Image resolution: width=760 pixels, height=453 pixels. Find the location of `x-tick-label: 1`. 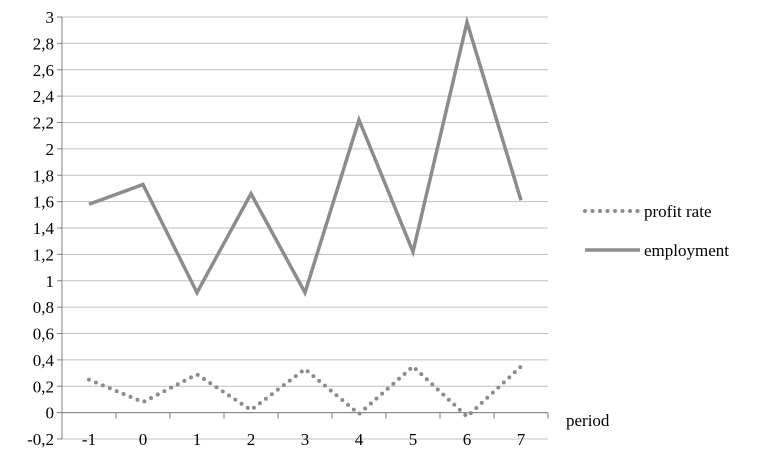

x-tick-label: 1 is located at coordinates (197, 439).